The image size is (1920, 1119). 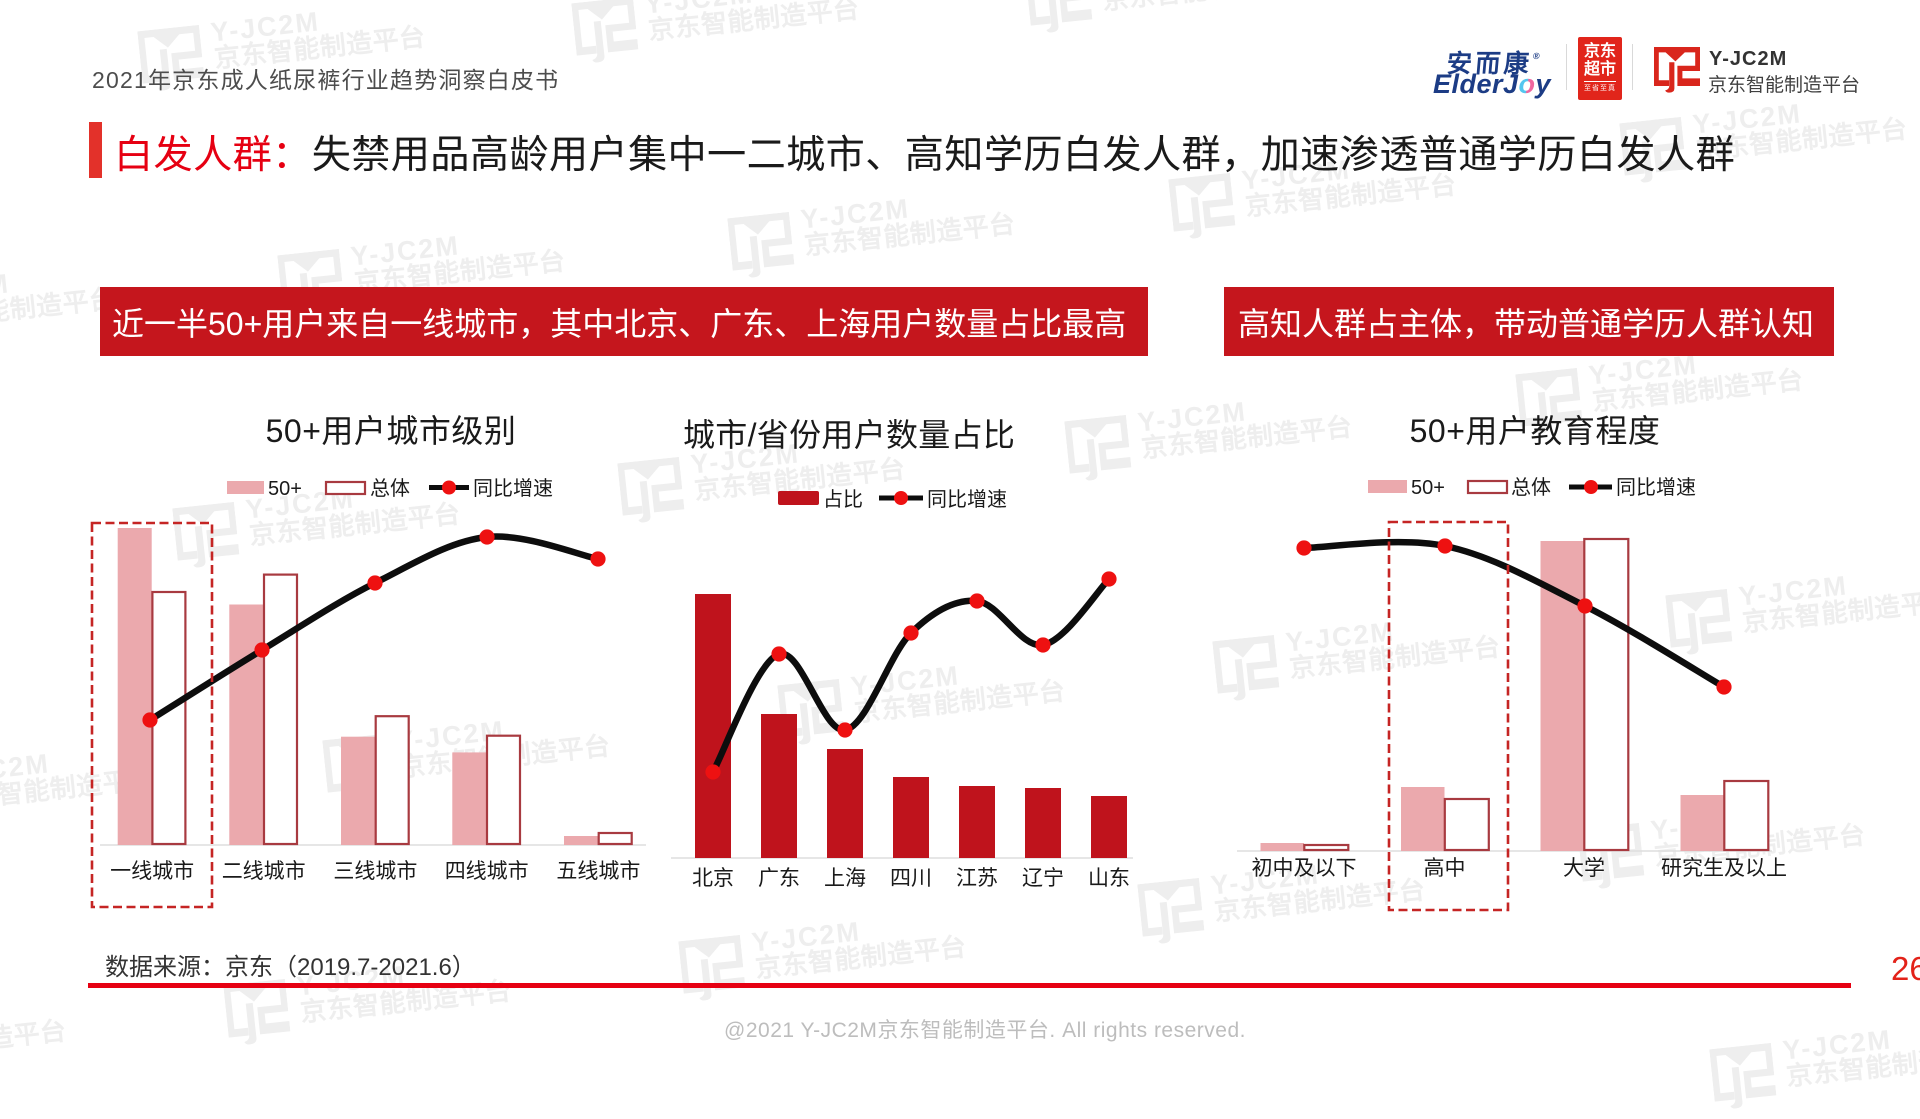 I want to click on svg-text: 占比, so click(x=843, y=499).